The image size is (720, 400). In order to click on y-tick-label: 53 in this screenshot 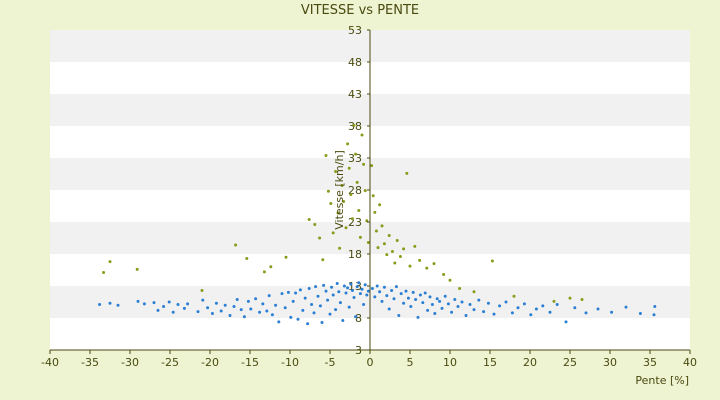, I will do `click(355, 30)`.